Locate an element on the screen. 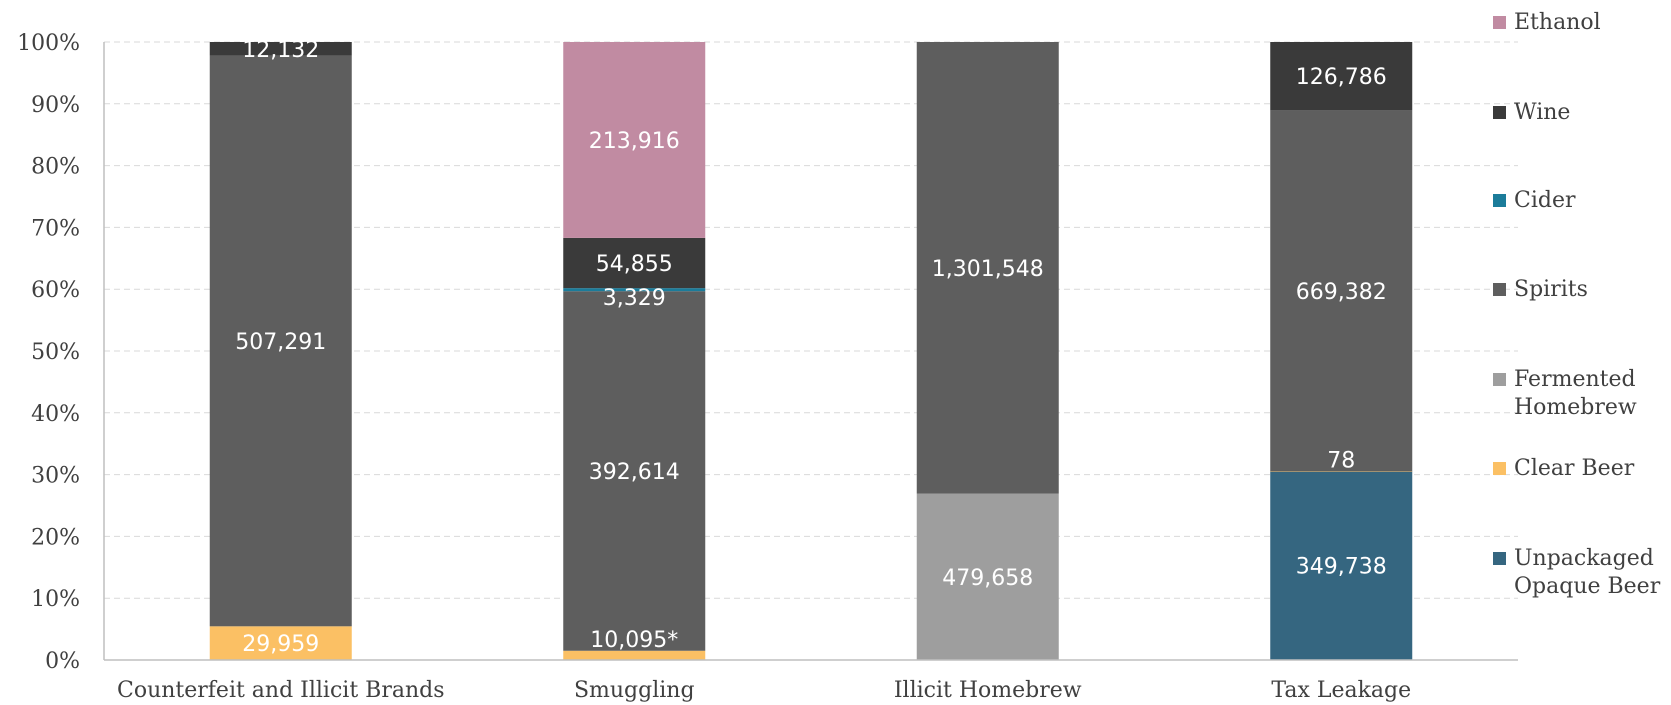 This screenshot has width=1671, height=705. x-category-label: Smuggling is located at coordinates (634, 690).